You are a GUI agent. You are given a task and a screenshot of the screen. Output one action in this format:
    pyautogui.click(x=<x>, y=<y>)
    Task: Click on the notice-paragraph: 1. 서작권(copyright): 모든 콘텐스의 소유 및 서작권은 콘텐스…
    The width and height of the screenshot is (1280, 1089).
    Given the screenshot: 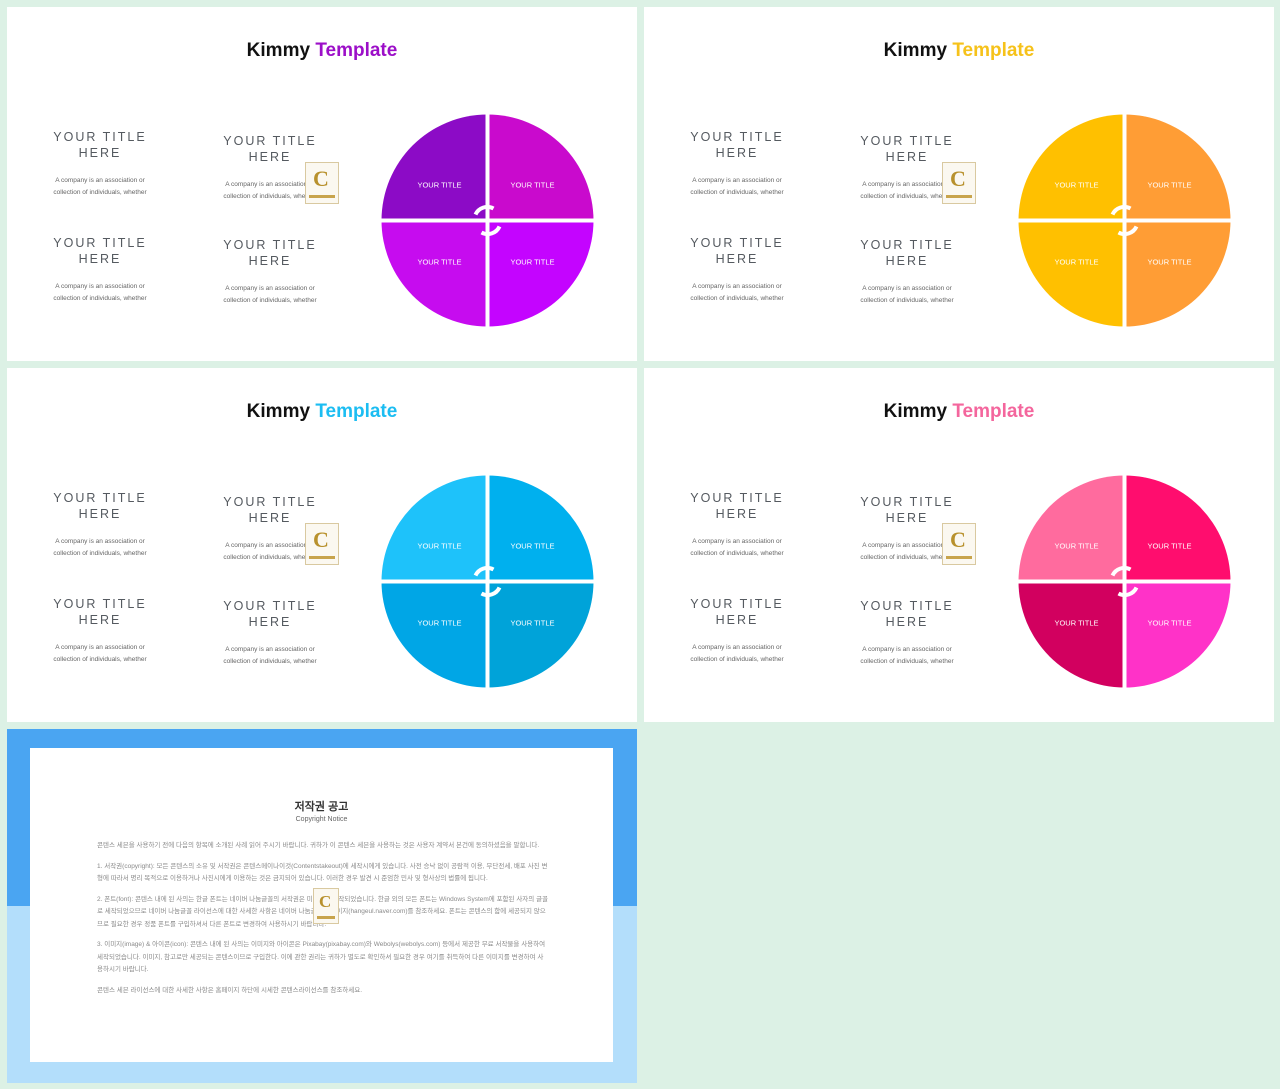 What is the action you would take?
    pyautogui.click(x=322, y=872)
    